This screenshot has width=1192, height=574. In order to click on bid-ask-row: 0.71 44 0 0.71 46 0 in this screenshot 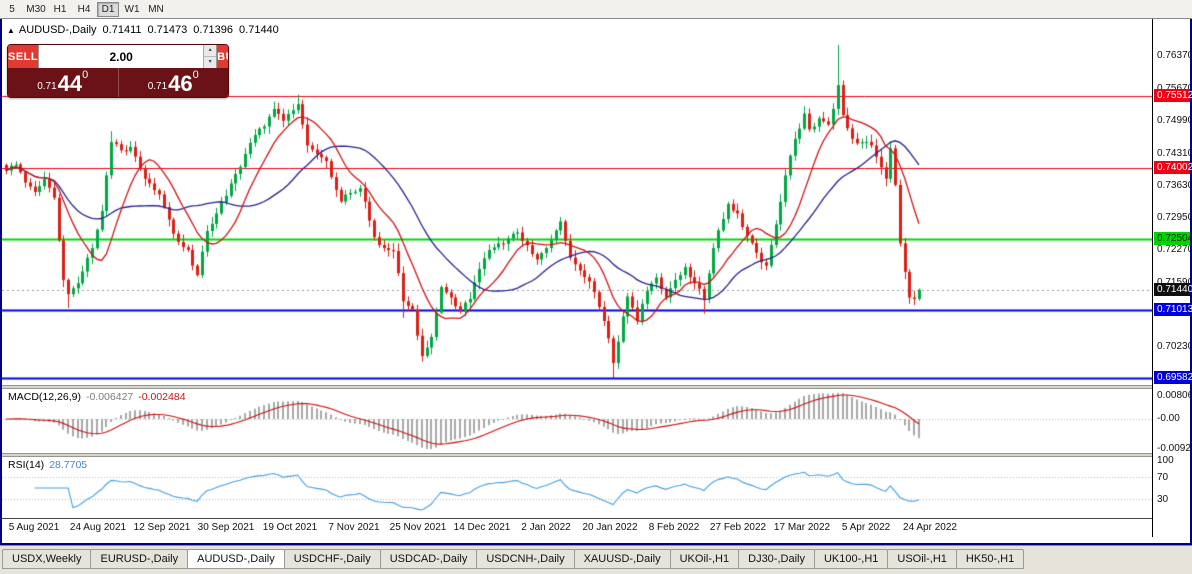, I will do `click(118, 82)`.